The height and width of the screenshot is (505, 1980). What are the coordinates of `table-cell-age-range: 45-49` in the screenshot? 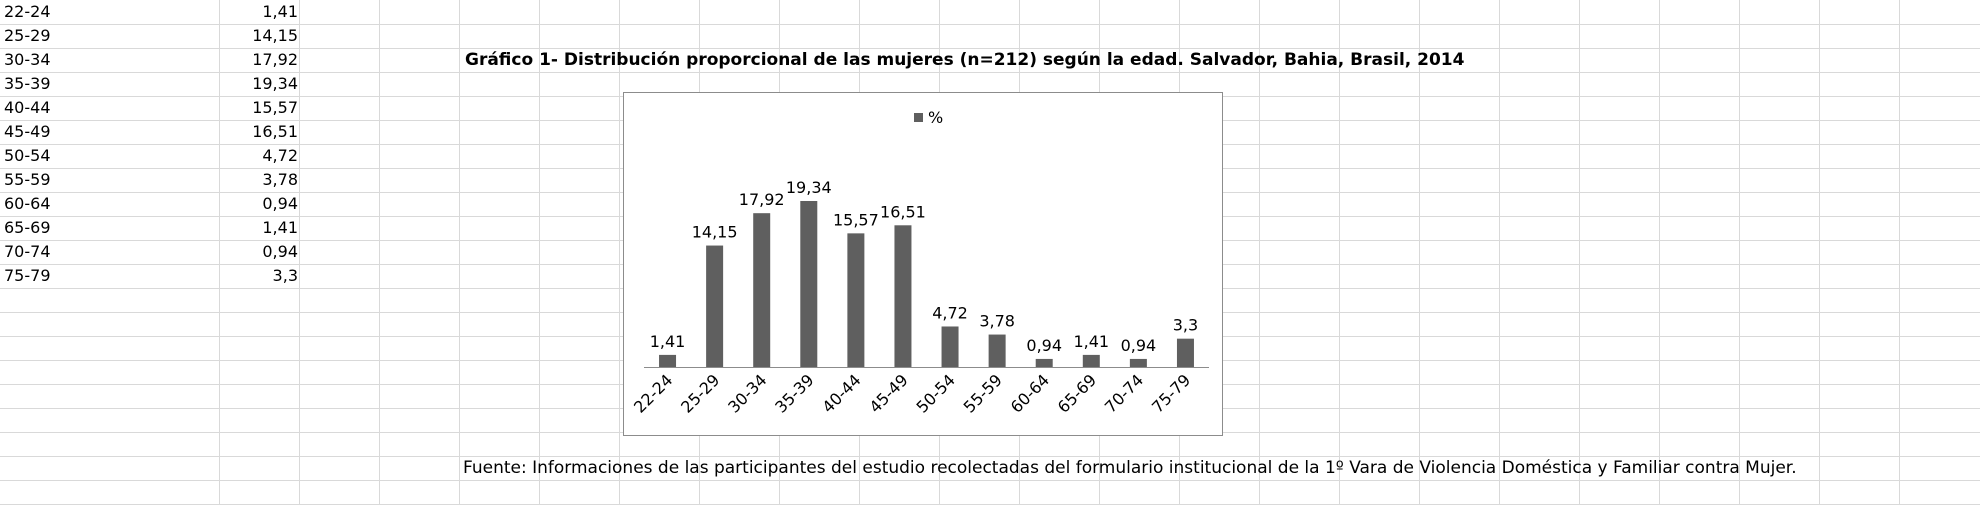 It's located at (27, 131).